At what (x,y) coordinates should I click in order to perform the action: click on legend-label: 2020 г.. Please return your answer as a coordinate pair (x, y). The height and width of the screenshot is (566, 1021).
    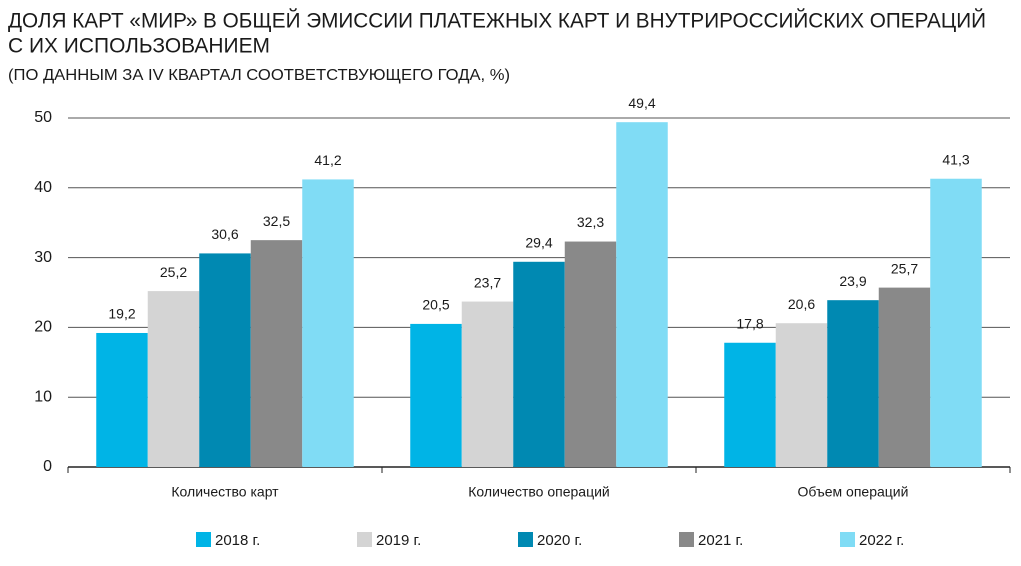
    Looking at the image, I should click on (559, 540).